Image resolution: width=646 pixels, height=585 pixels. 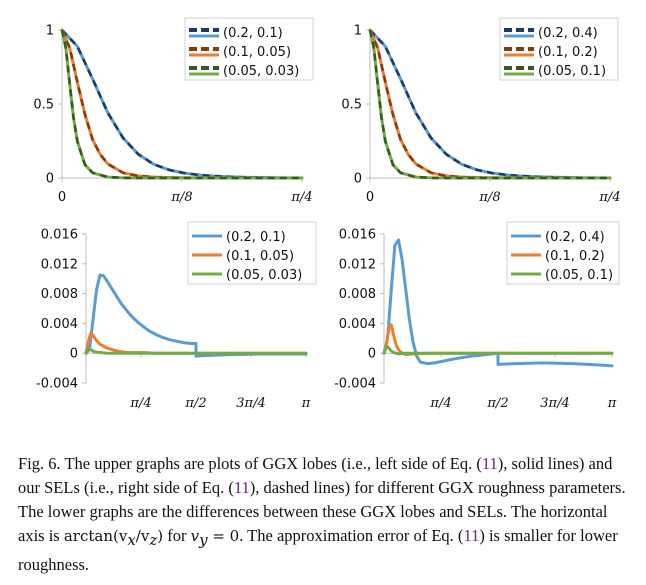 I want to click on math-vy-zero: vy = 0, so click(x=215, y=538).